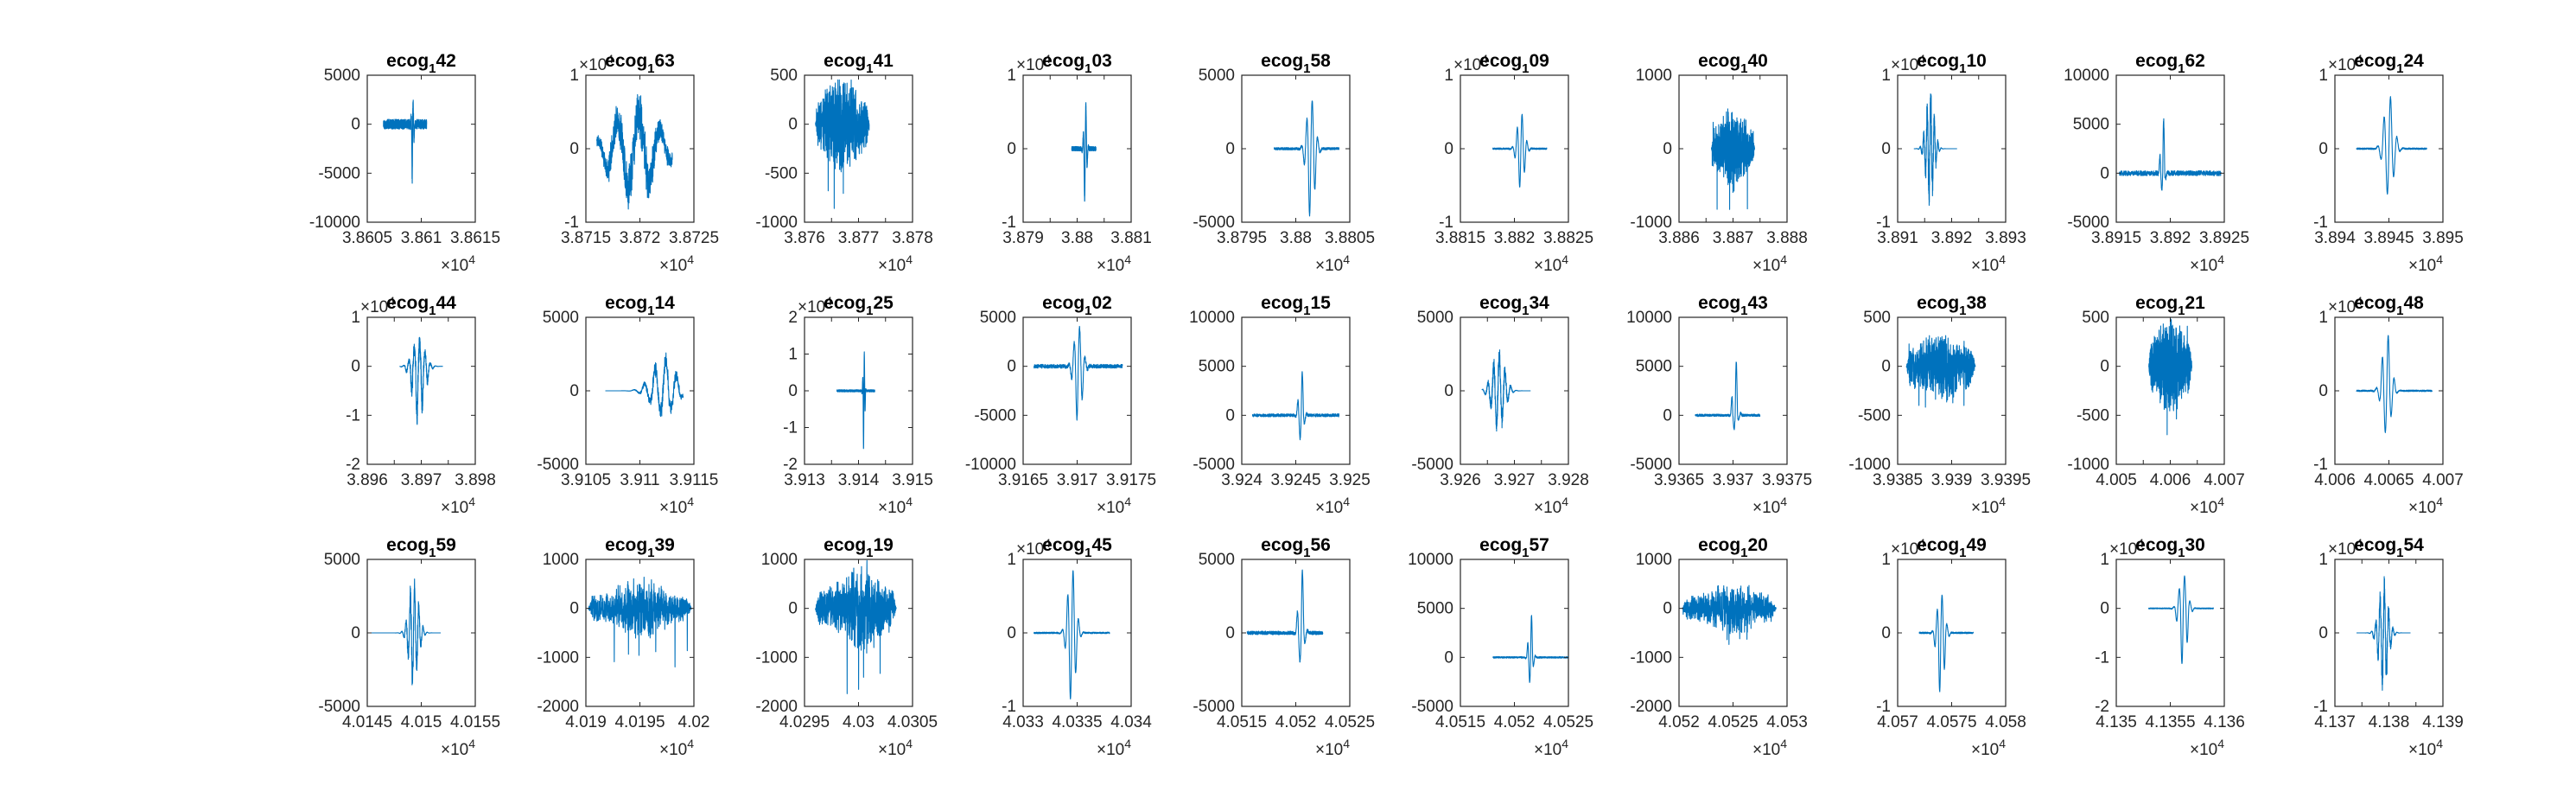  I want to click on x-tick-label: 3.891, so click(1898, 238).